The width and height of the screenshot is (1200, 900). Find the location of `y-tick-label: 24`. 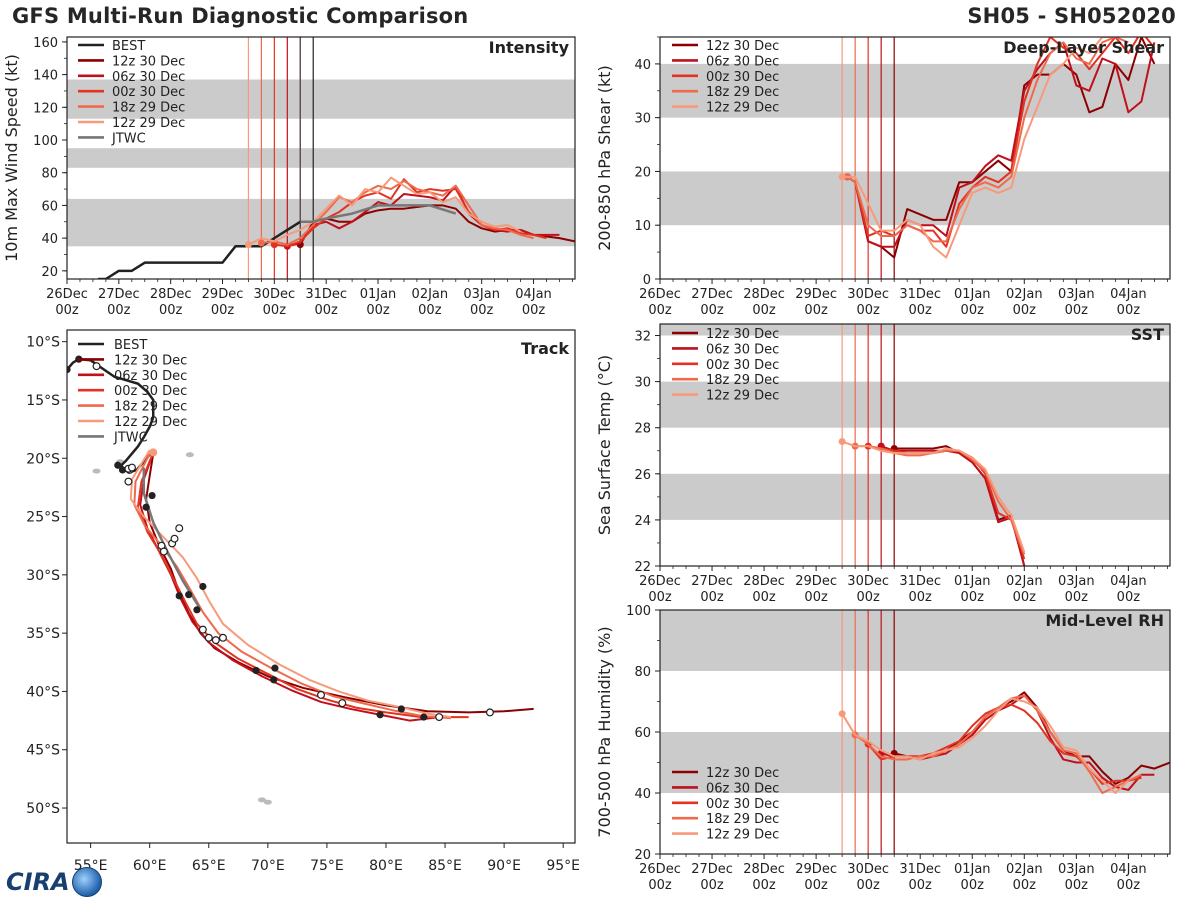

y-tick-label: 24 is located at coordinates (642, 521).